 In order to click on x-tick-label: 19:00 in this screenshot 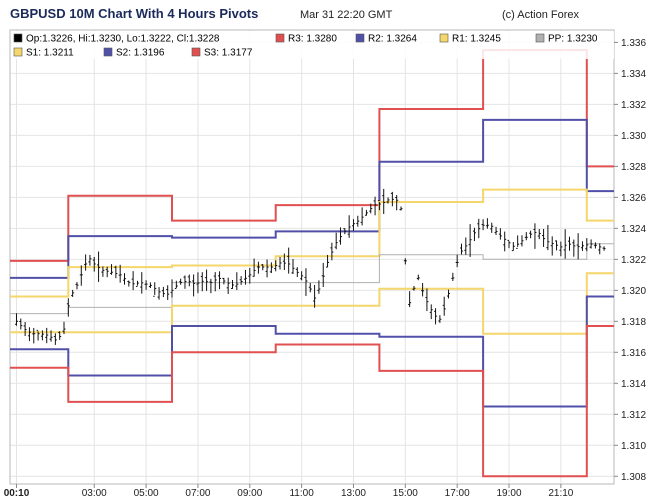, I will do `click(508, 493)`.